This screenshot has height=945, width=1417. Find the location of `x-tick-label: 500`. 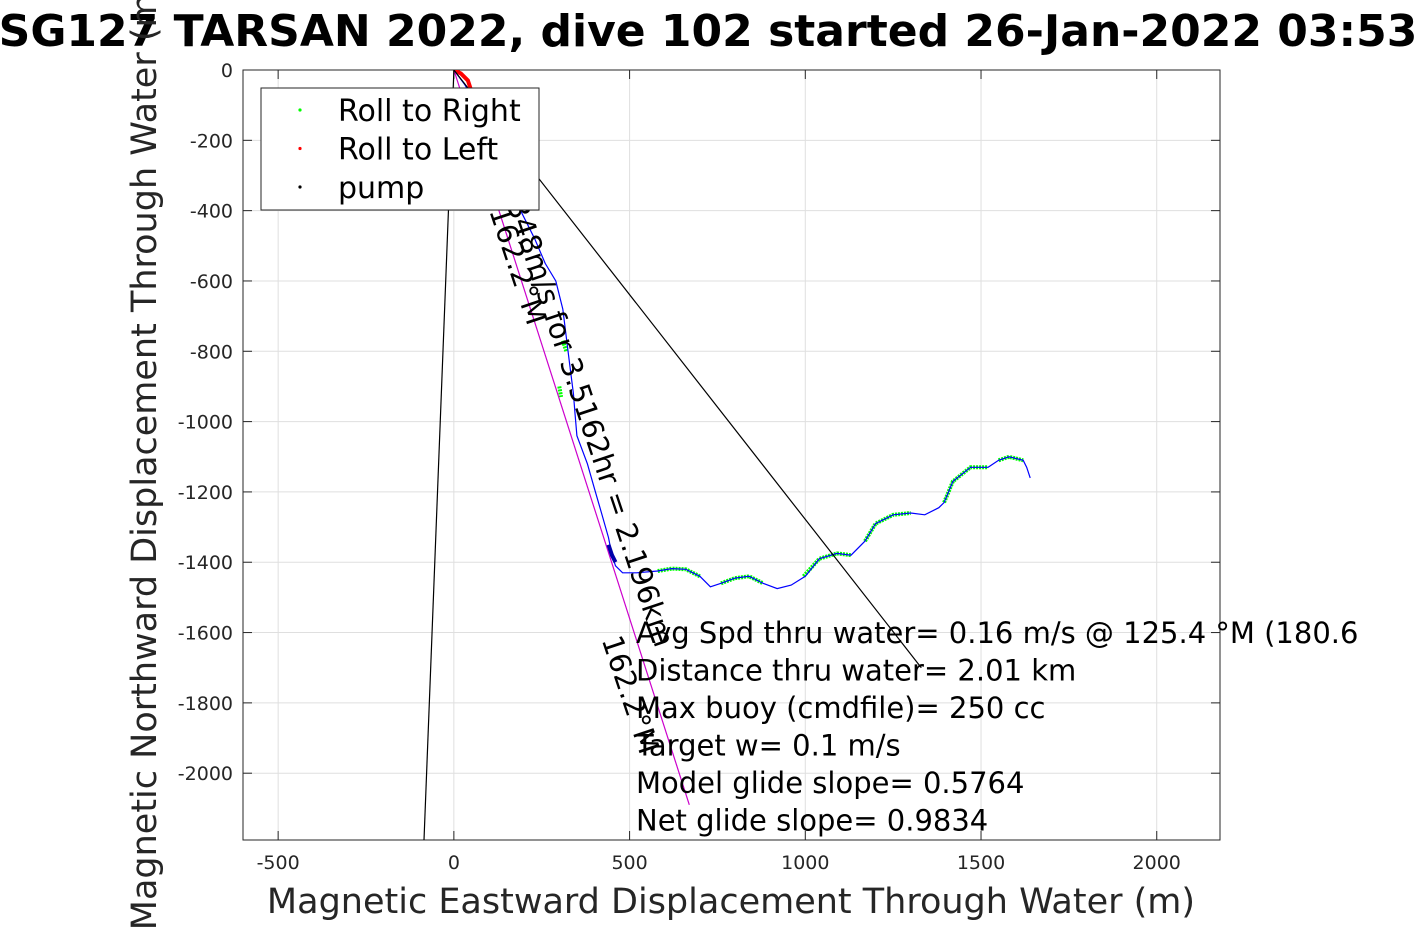

x-tick-label: 500 is located at coordinates (629, 863).